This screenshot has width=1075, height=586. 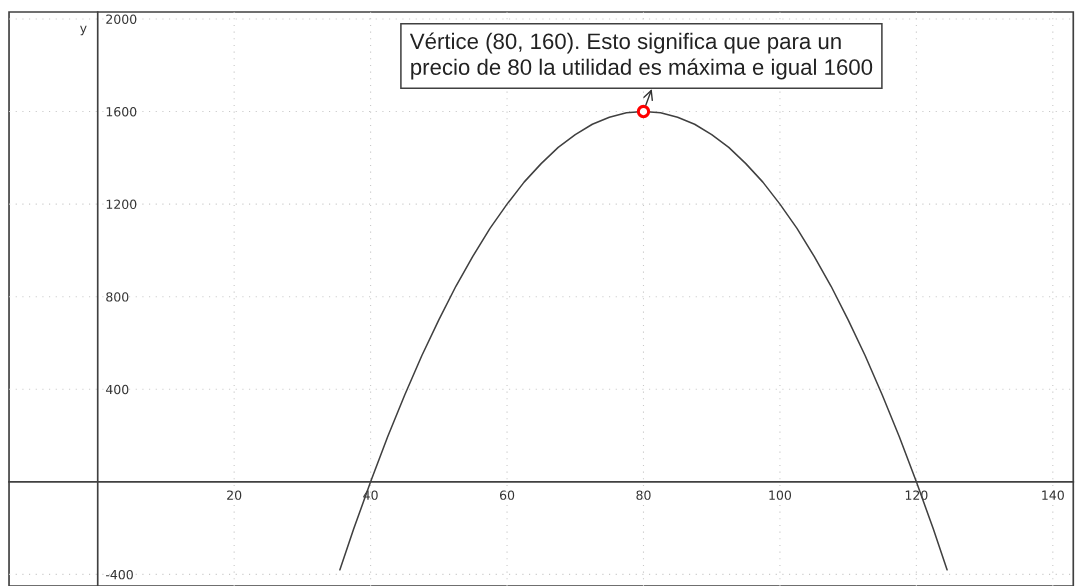 I want to click on x-tick-label: 140, so click(x=1053, y=495).